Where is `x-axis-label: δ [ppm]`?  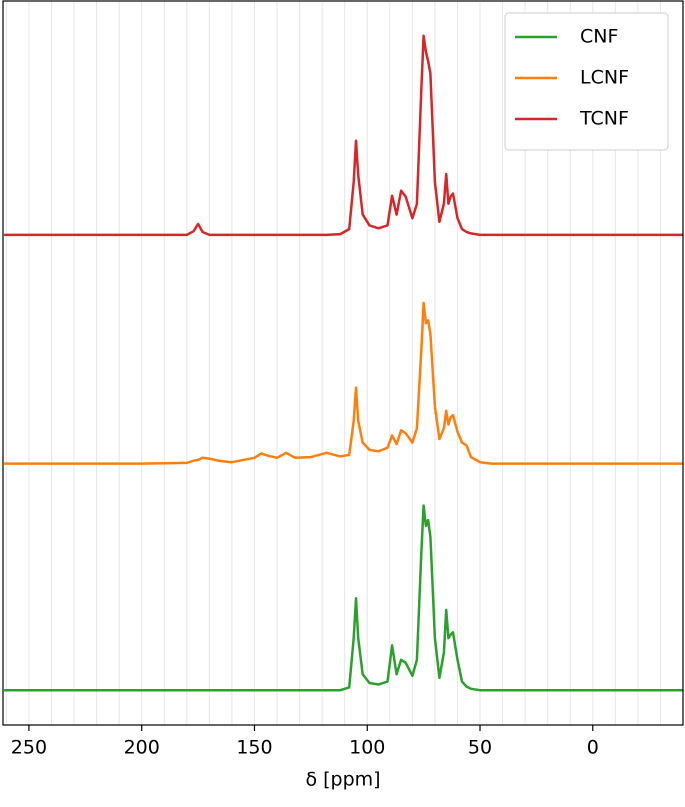 x-axis-label: δ [ppm] is located at coordinates (342, 780).